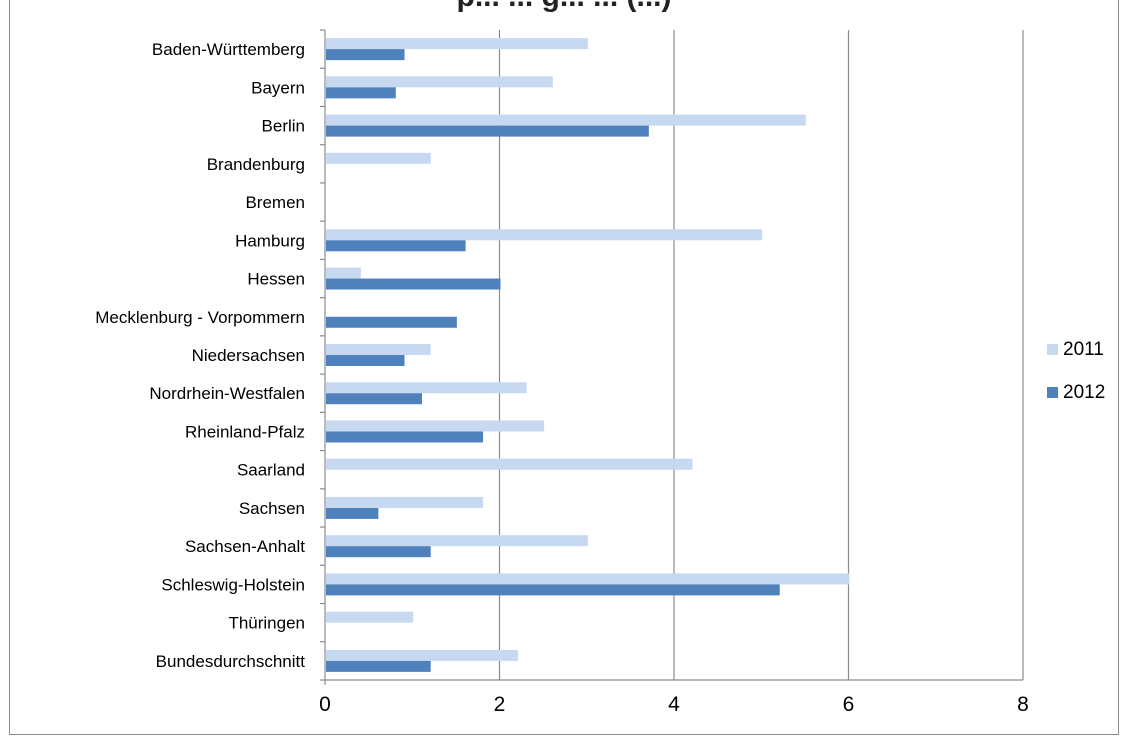 The width and height of the screenshot is (1128, 737). I want to click on x-tick-label: 4, so click(674, 704).